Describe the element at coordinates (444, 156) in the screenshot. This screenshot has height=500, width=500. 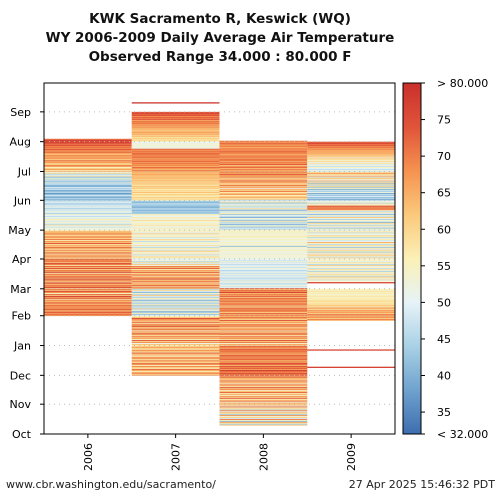
I see `colorbar-tick-label-70: 70` at that location.